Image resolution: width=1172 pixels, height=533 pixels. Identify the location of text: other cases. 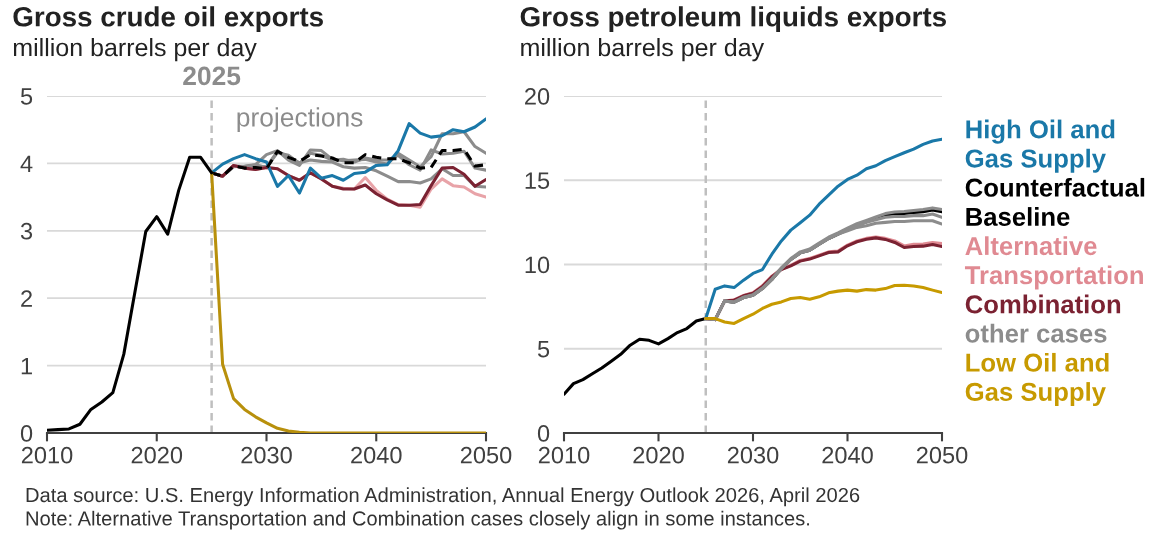
(1036, 333).